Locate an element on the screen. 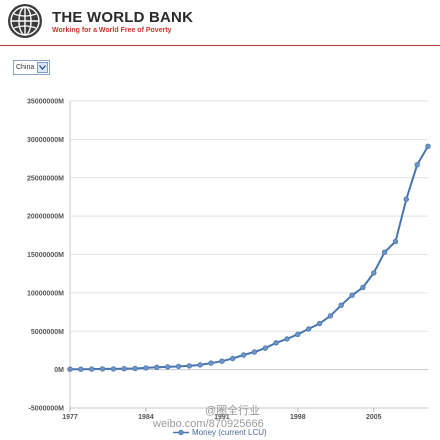 The image size is (440, 440). legend-swatch is located at coordinates (181, 432).